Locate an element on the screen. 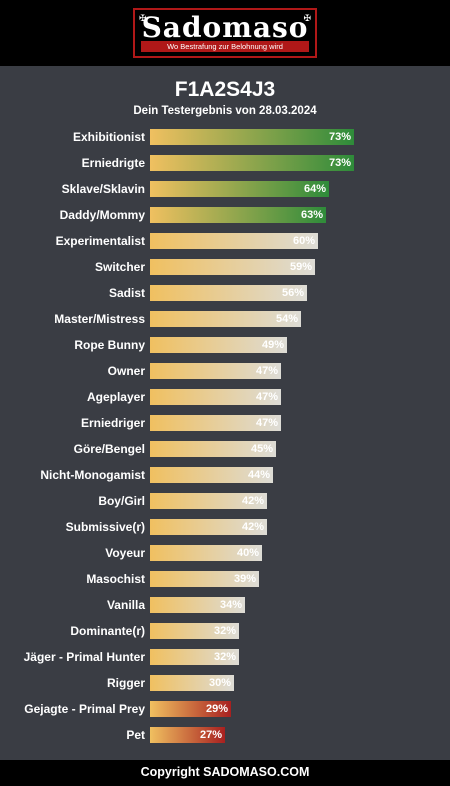  result-percent: 64% is located at coordinates (314, 189).